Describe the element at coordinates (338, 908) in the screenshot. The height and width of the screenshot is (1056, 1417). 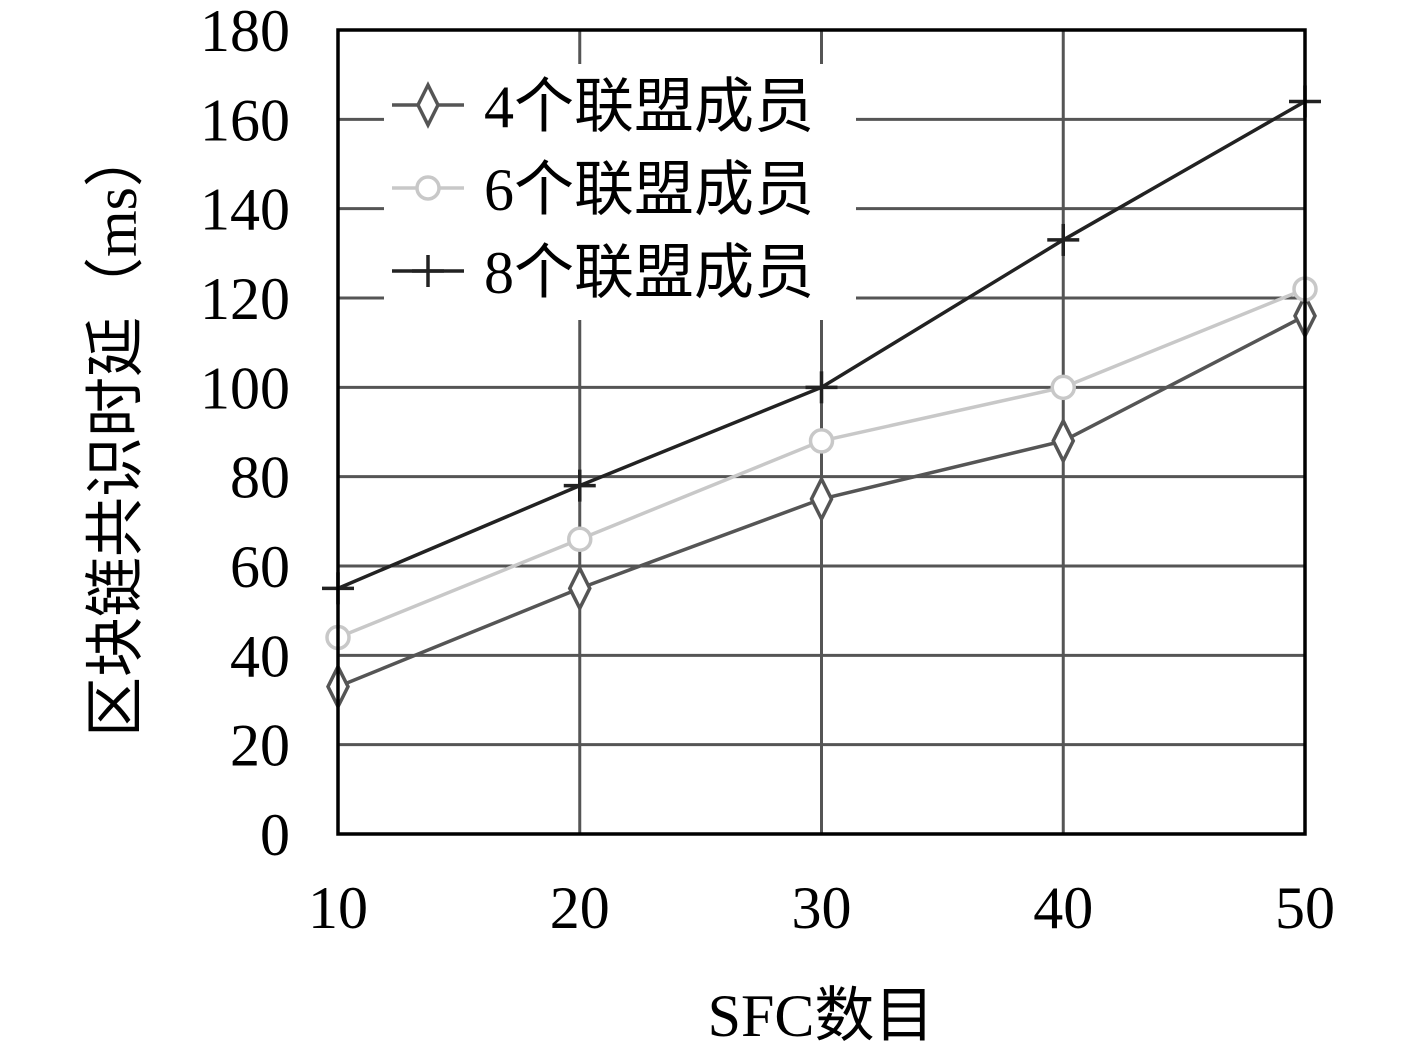
I see `x-tick-label: 10` at that location.